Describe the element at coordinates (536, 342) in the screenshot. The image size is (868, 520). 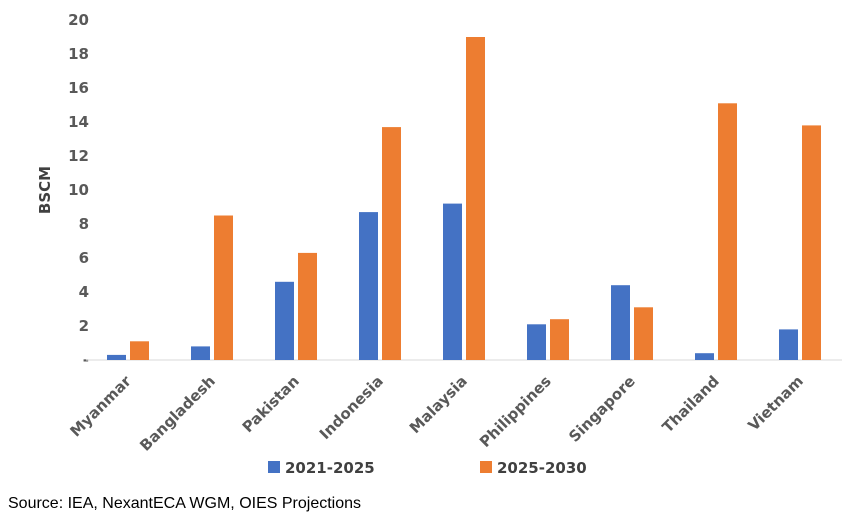
I see `bar-2021-2025-Philippines` at that location.